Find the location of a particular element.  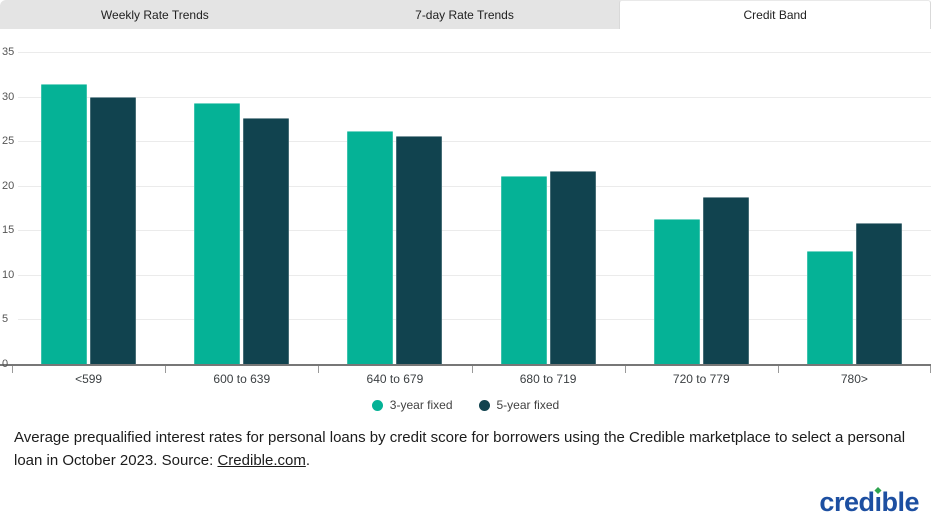

x-axis-category-label: 640 to 679 is located at coordinates (395, 379).